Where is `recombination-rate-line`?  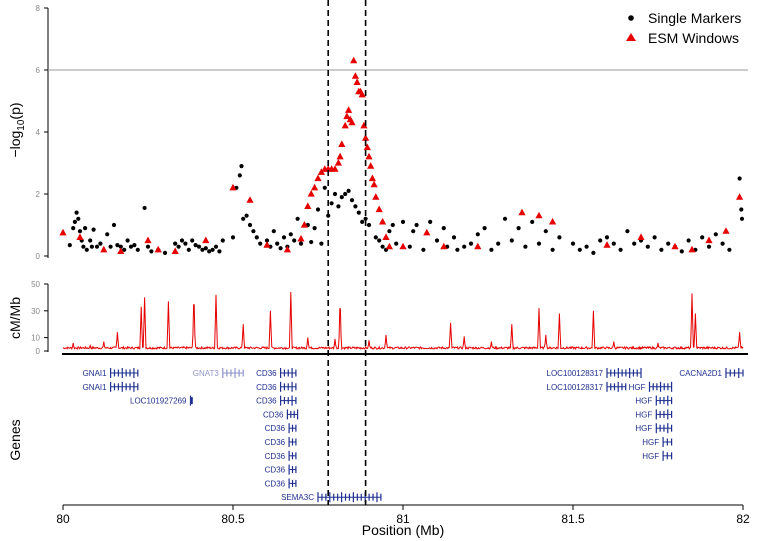 recombination-rate-line is located at coordinates (403, 321).